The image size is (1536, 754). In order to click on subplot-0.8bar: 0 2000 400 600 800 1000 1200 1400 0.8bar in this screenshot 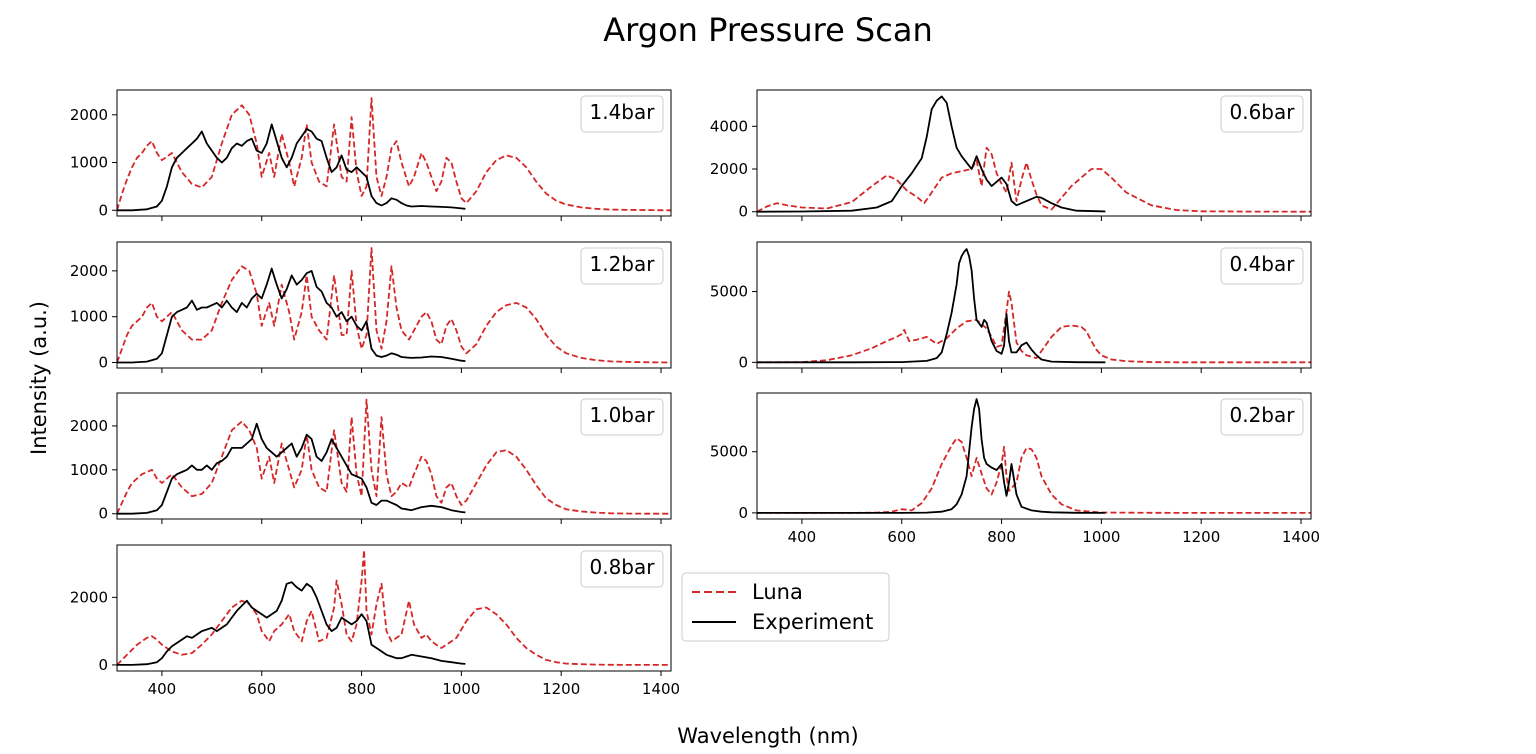, I will do `click(375, 621)`.